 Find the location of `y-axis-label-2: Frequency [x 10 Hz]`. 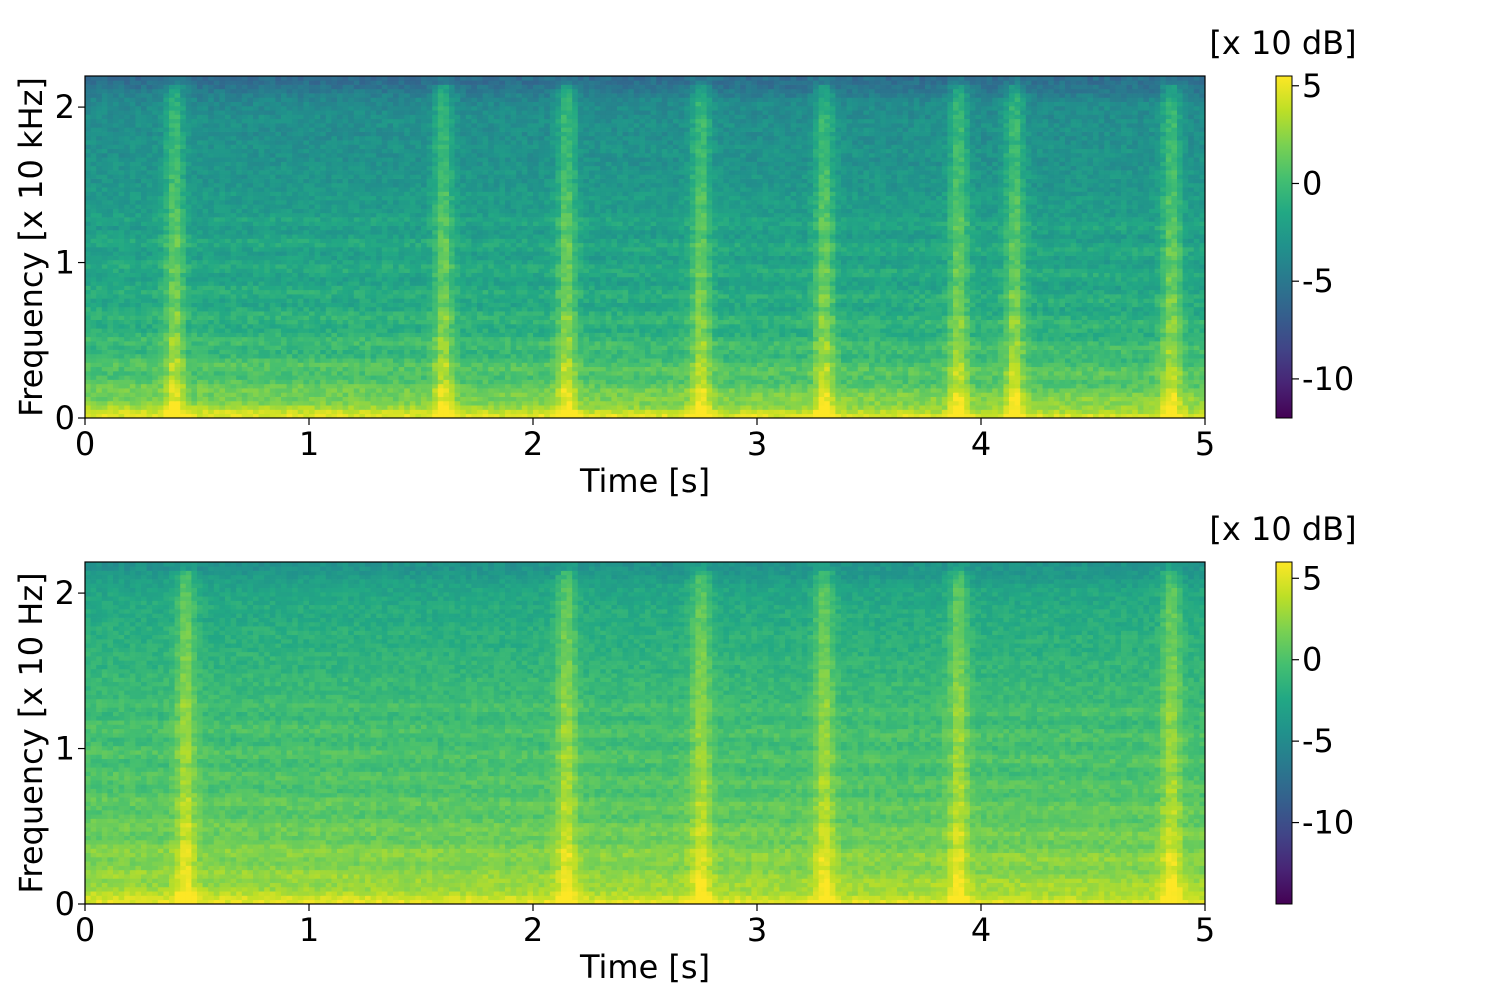

y-axis-label-2: Frequency [x 10 Hz] is located at coordinates (31, 732).